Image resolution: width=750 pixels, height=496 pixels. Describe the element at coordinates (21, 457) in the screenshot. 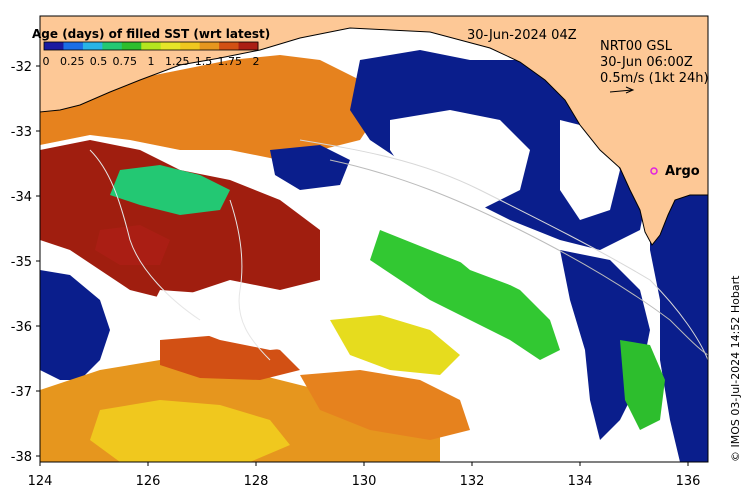

I see `y-tick-label: -38` at that location.